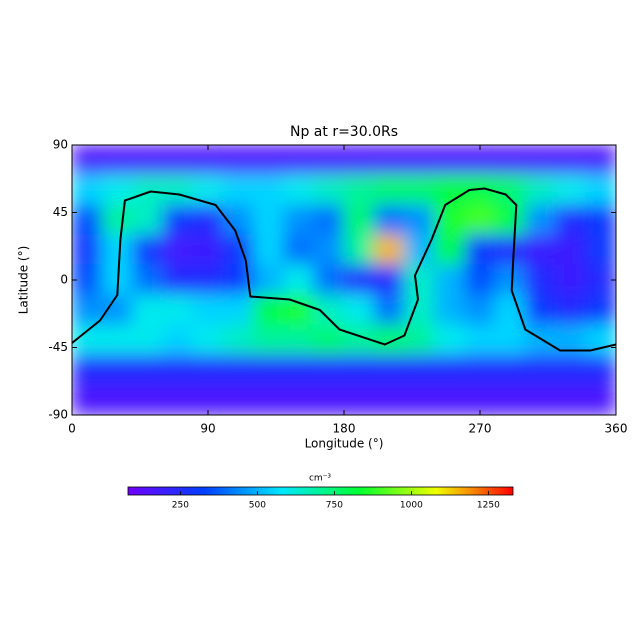 This screenshot has width=640, height=640. I want to click on colorbar-tick-label: 750, so click(334, 506).